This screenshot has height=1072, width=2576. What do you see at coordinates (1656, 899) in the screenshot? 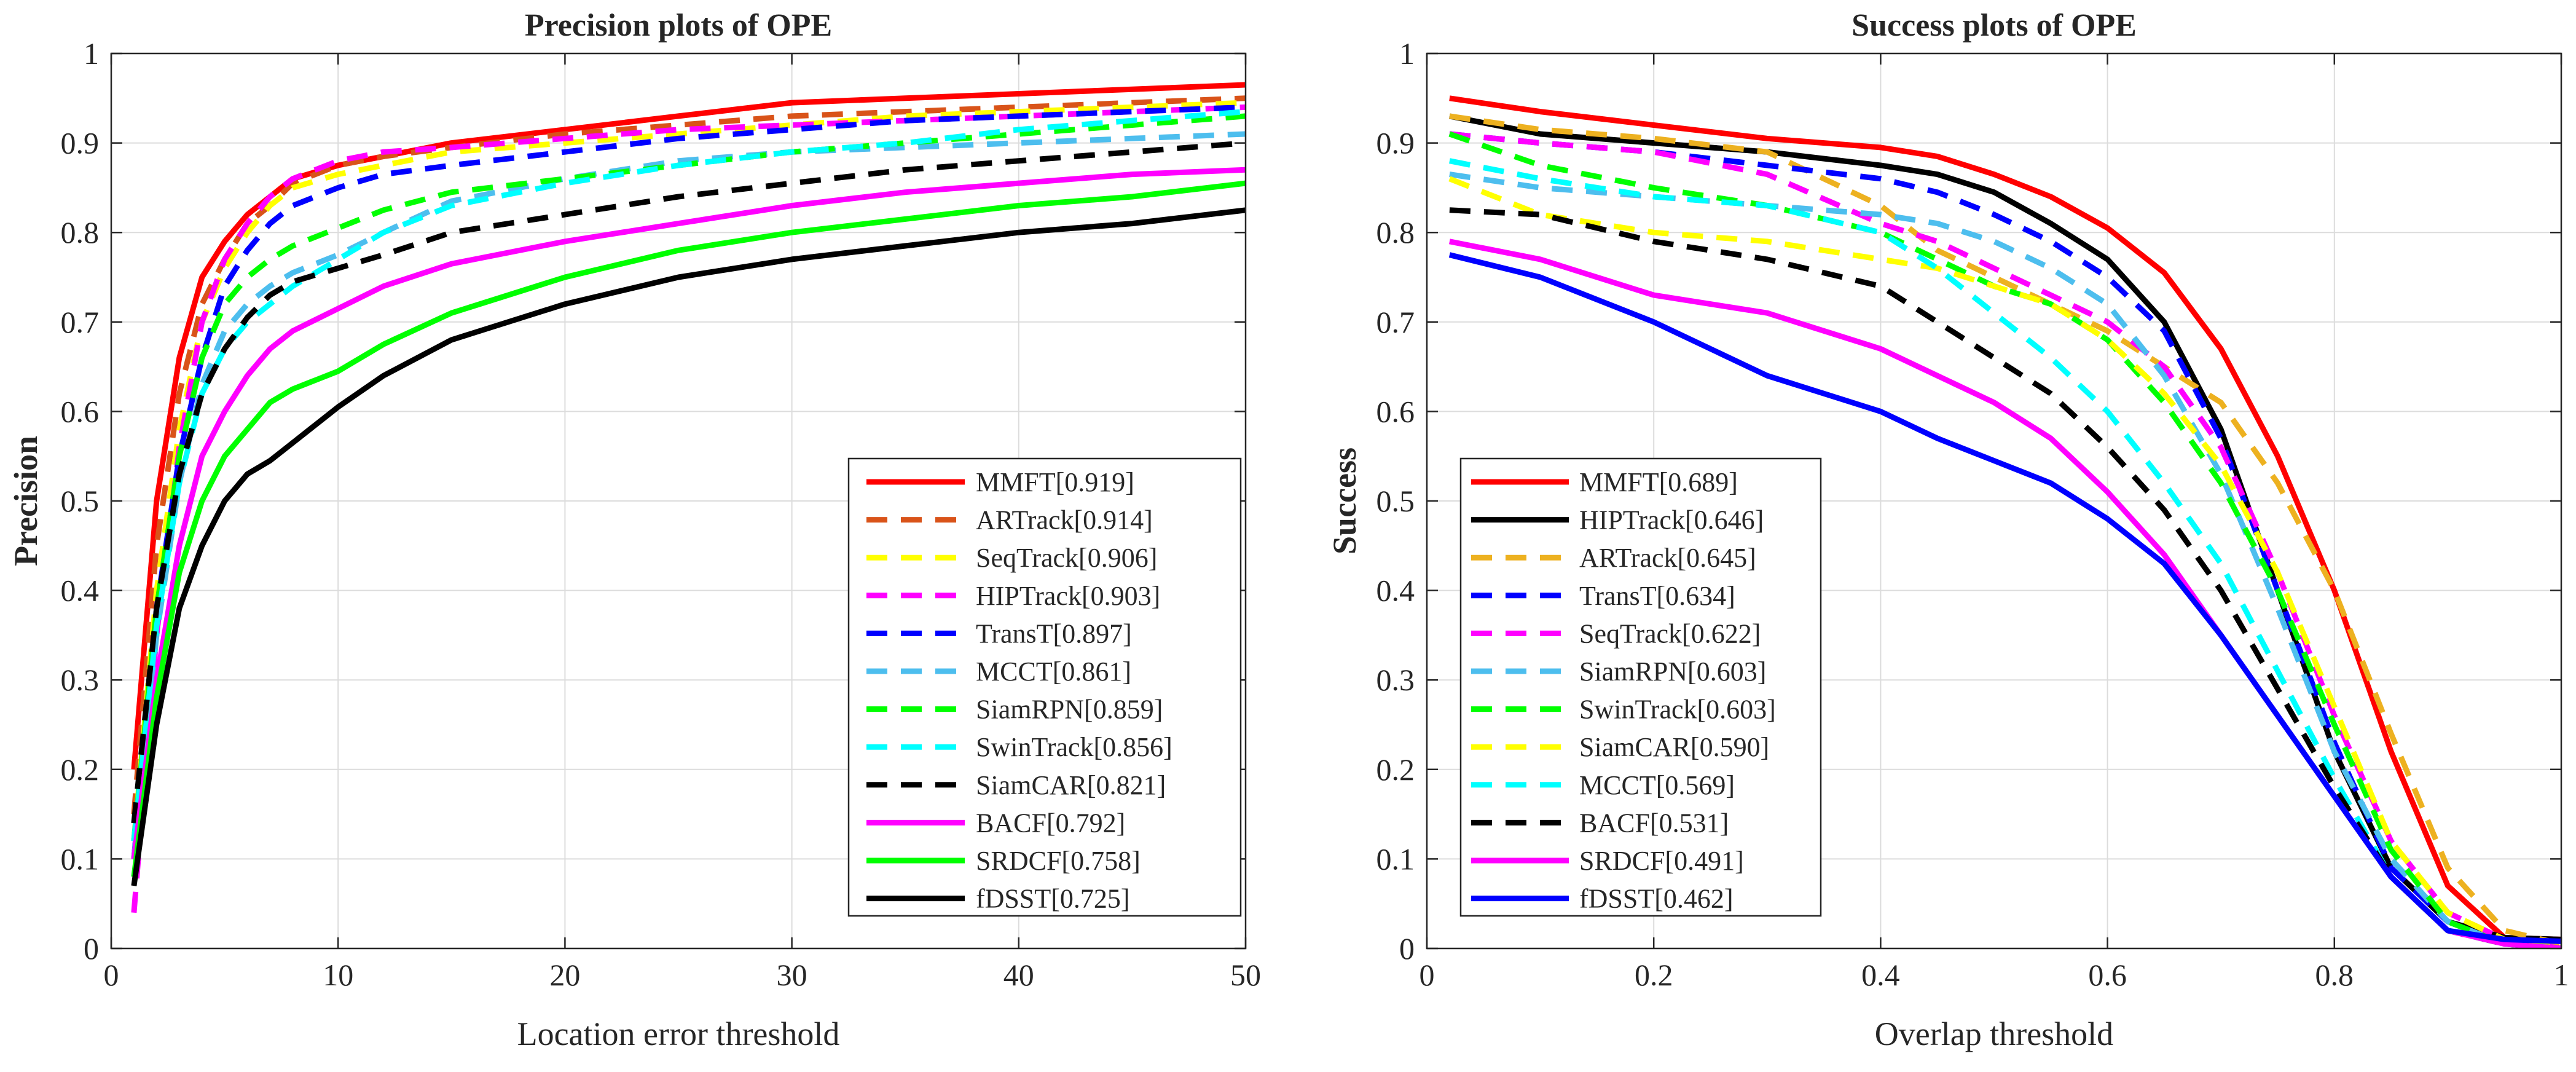
I see `legend-entry: fDSST[0.462]` at bounding box center [1656, 899].